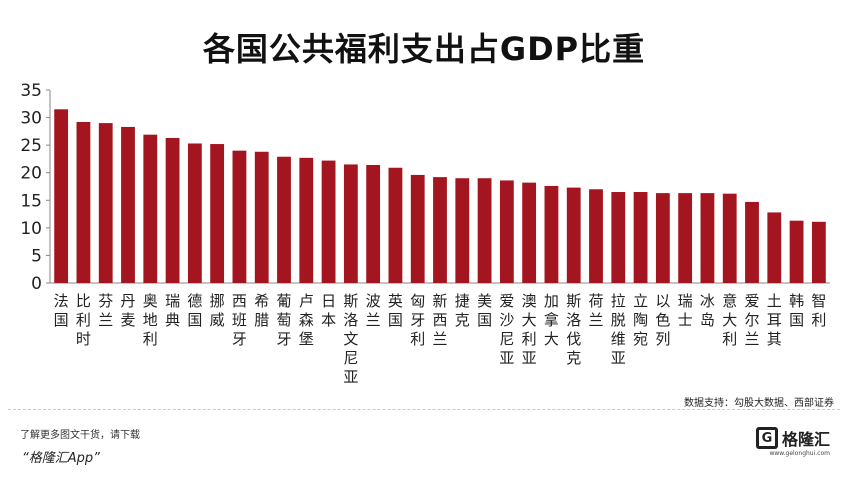  What do you see at coordinates (31, 229) in the screenshot?
I see `y-tick-label: 10` at bounding box center [31, 229].